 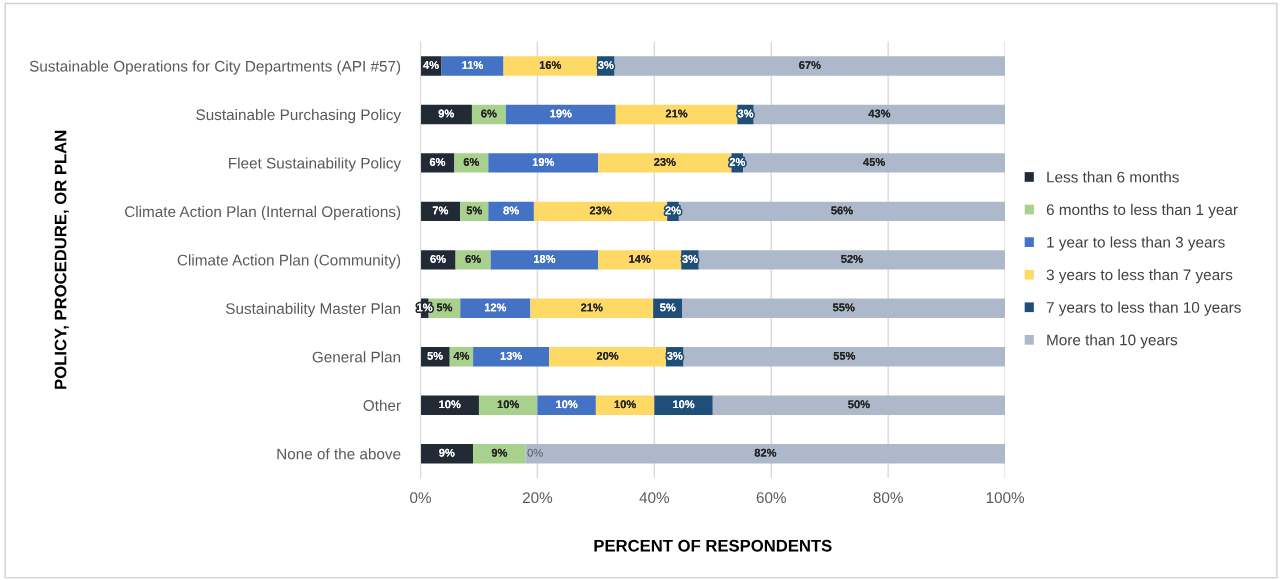 I want to click on data-label: 16%, so click(x=550, y=65).